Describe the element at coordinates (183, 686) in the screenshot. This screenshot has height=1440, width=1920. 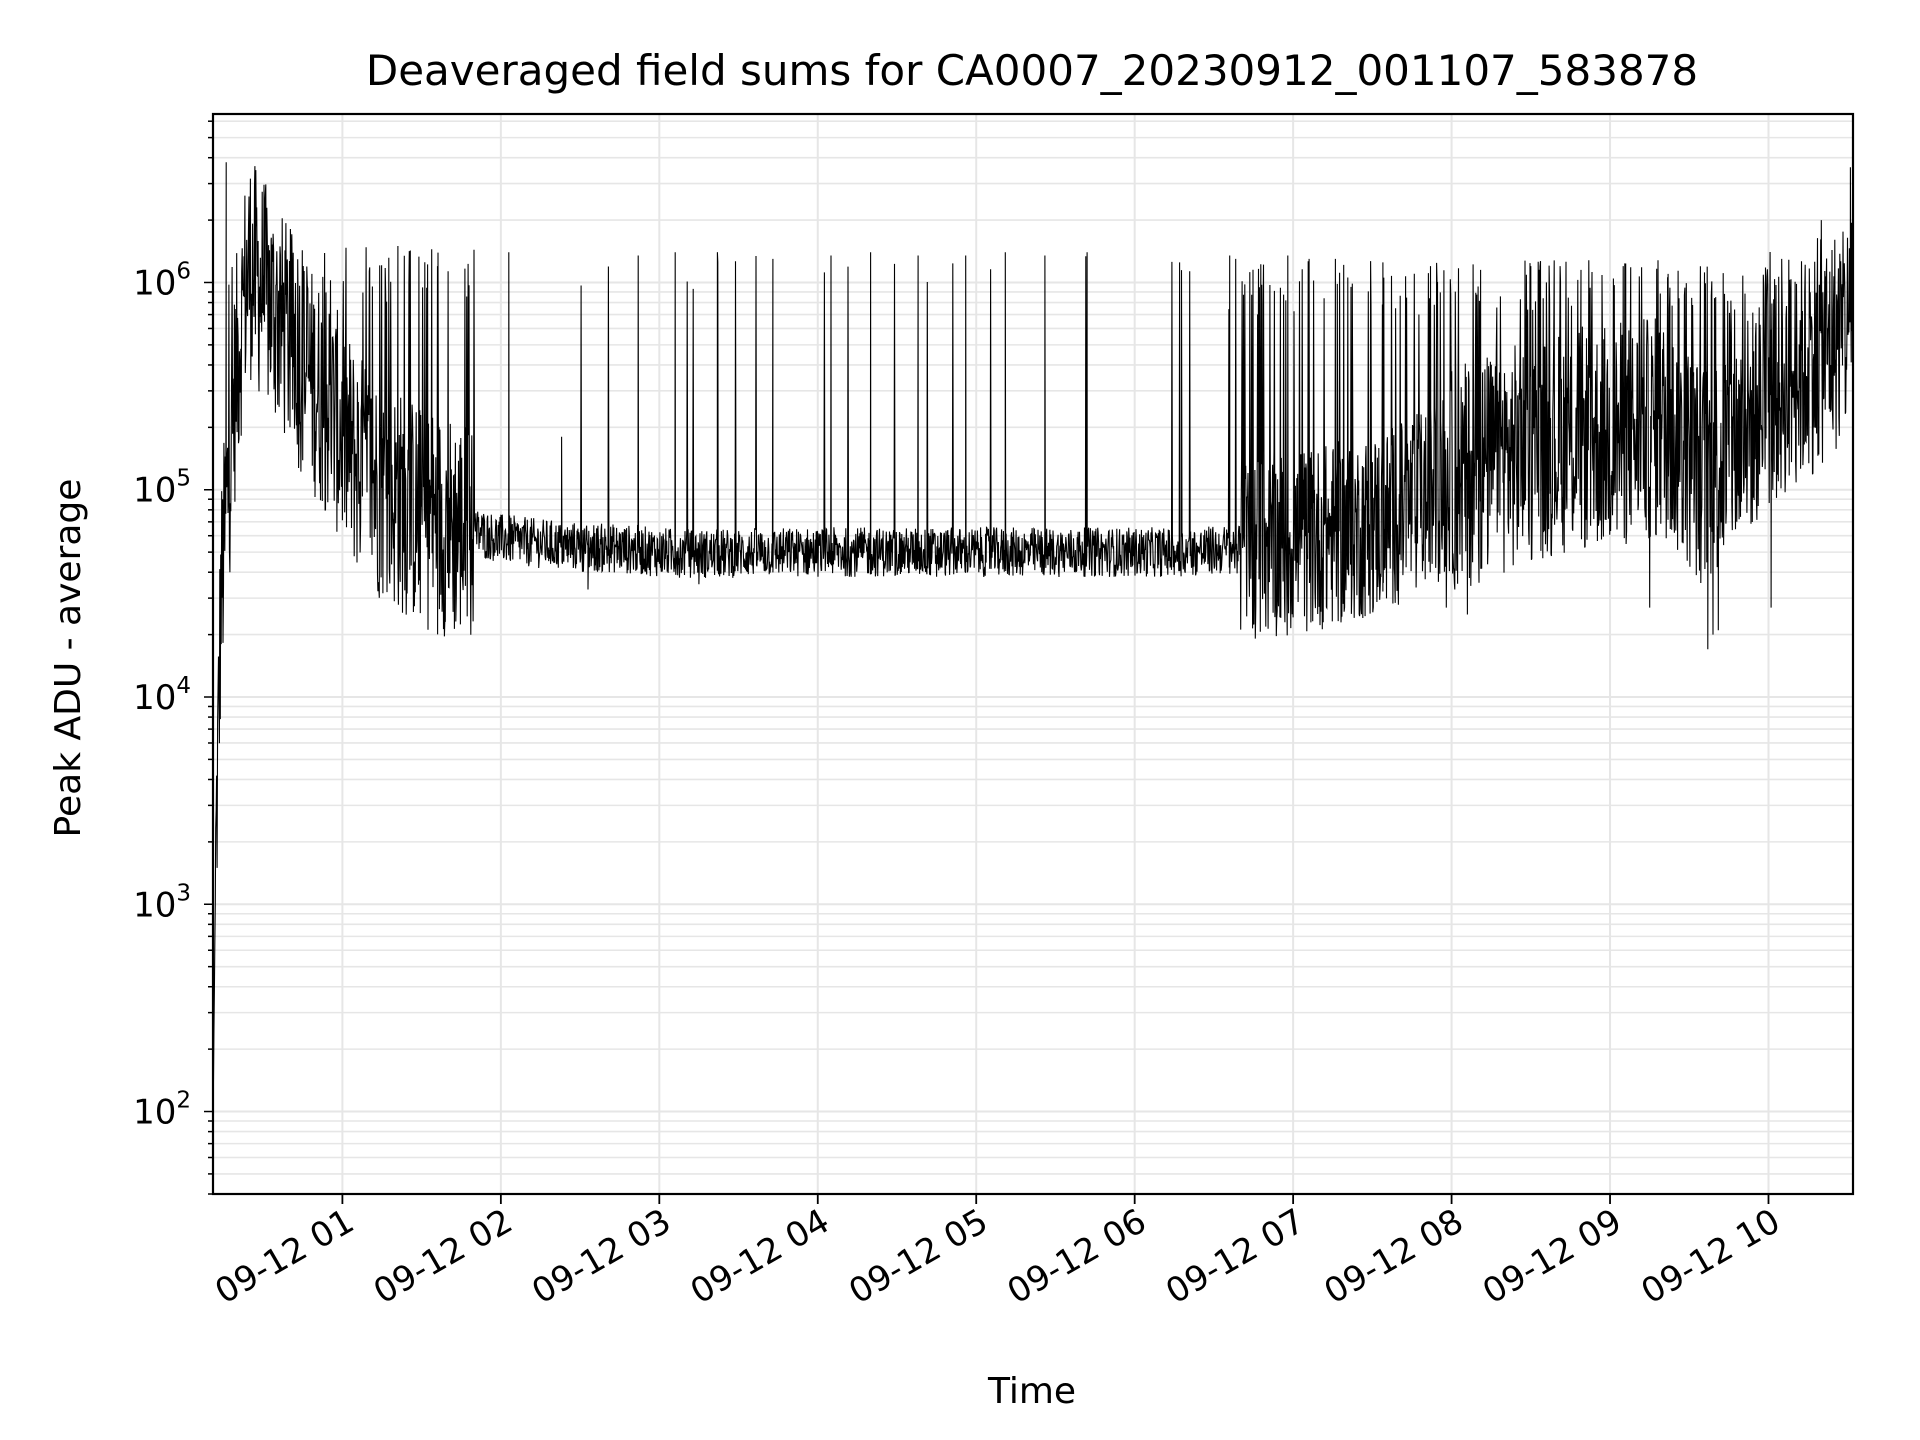
I see `y-tick-exponent: 4` at that location.